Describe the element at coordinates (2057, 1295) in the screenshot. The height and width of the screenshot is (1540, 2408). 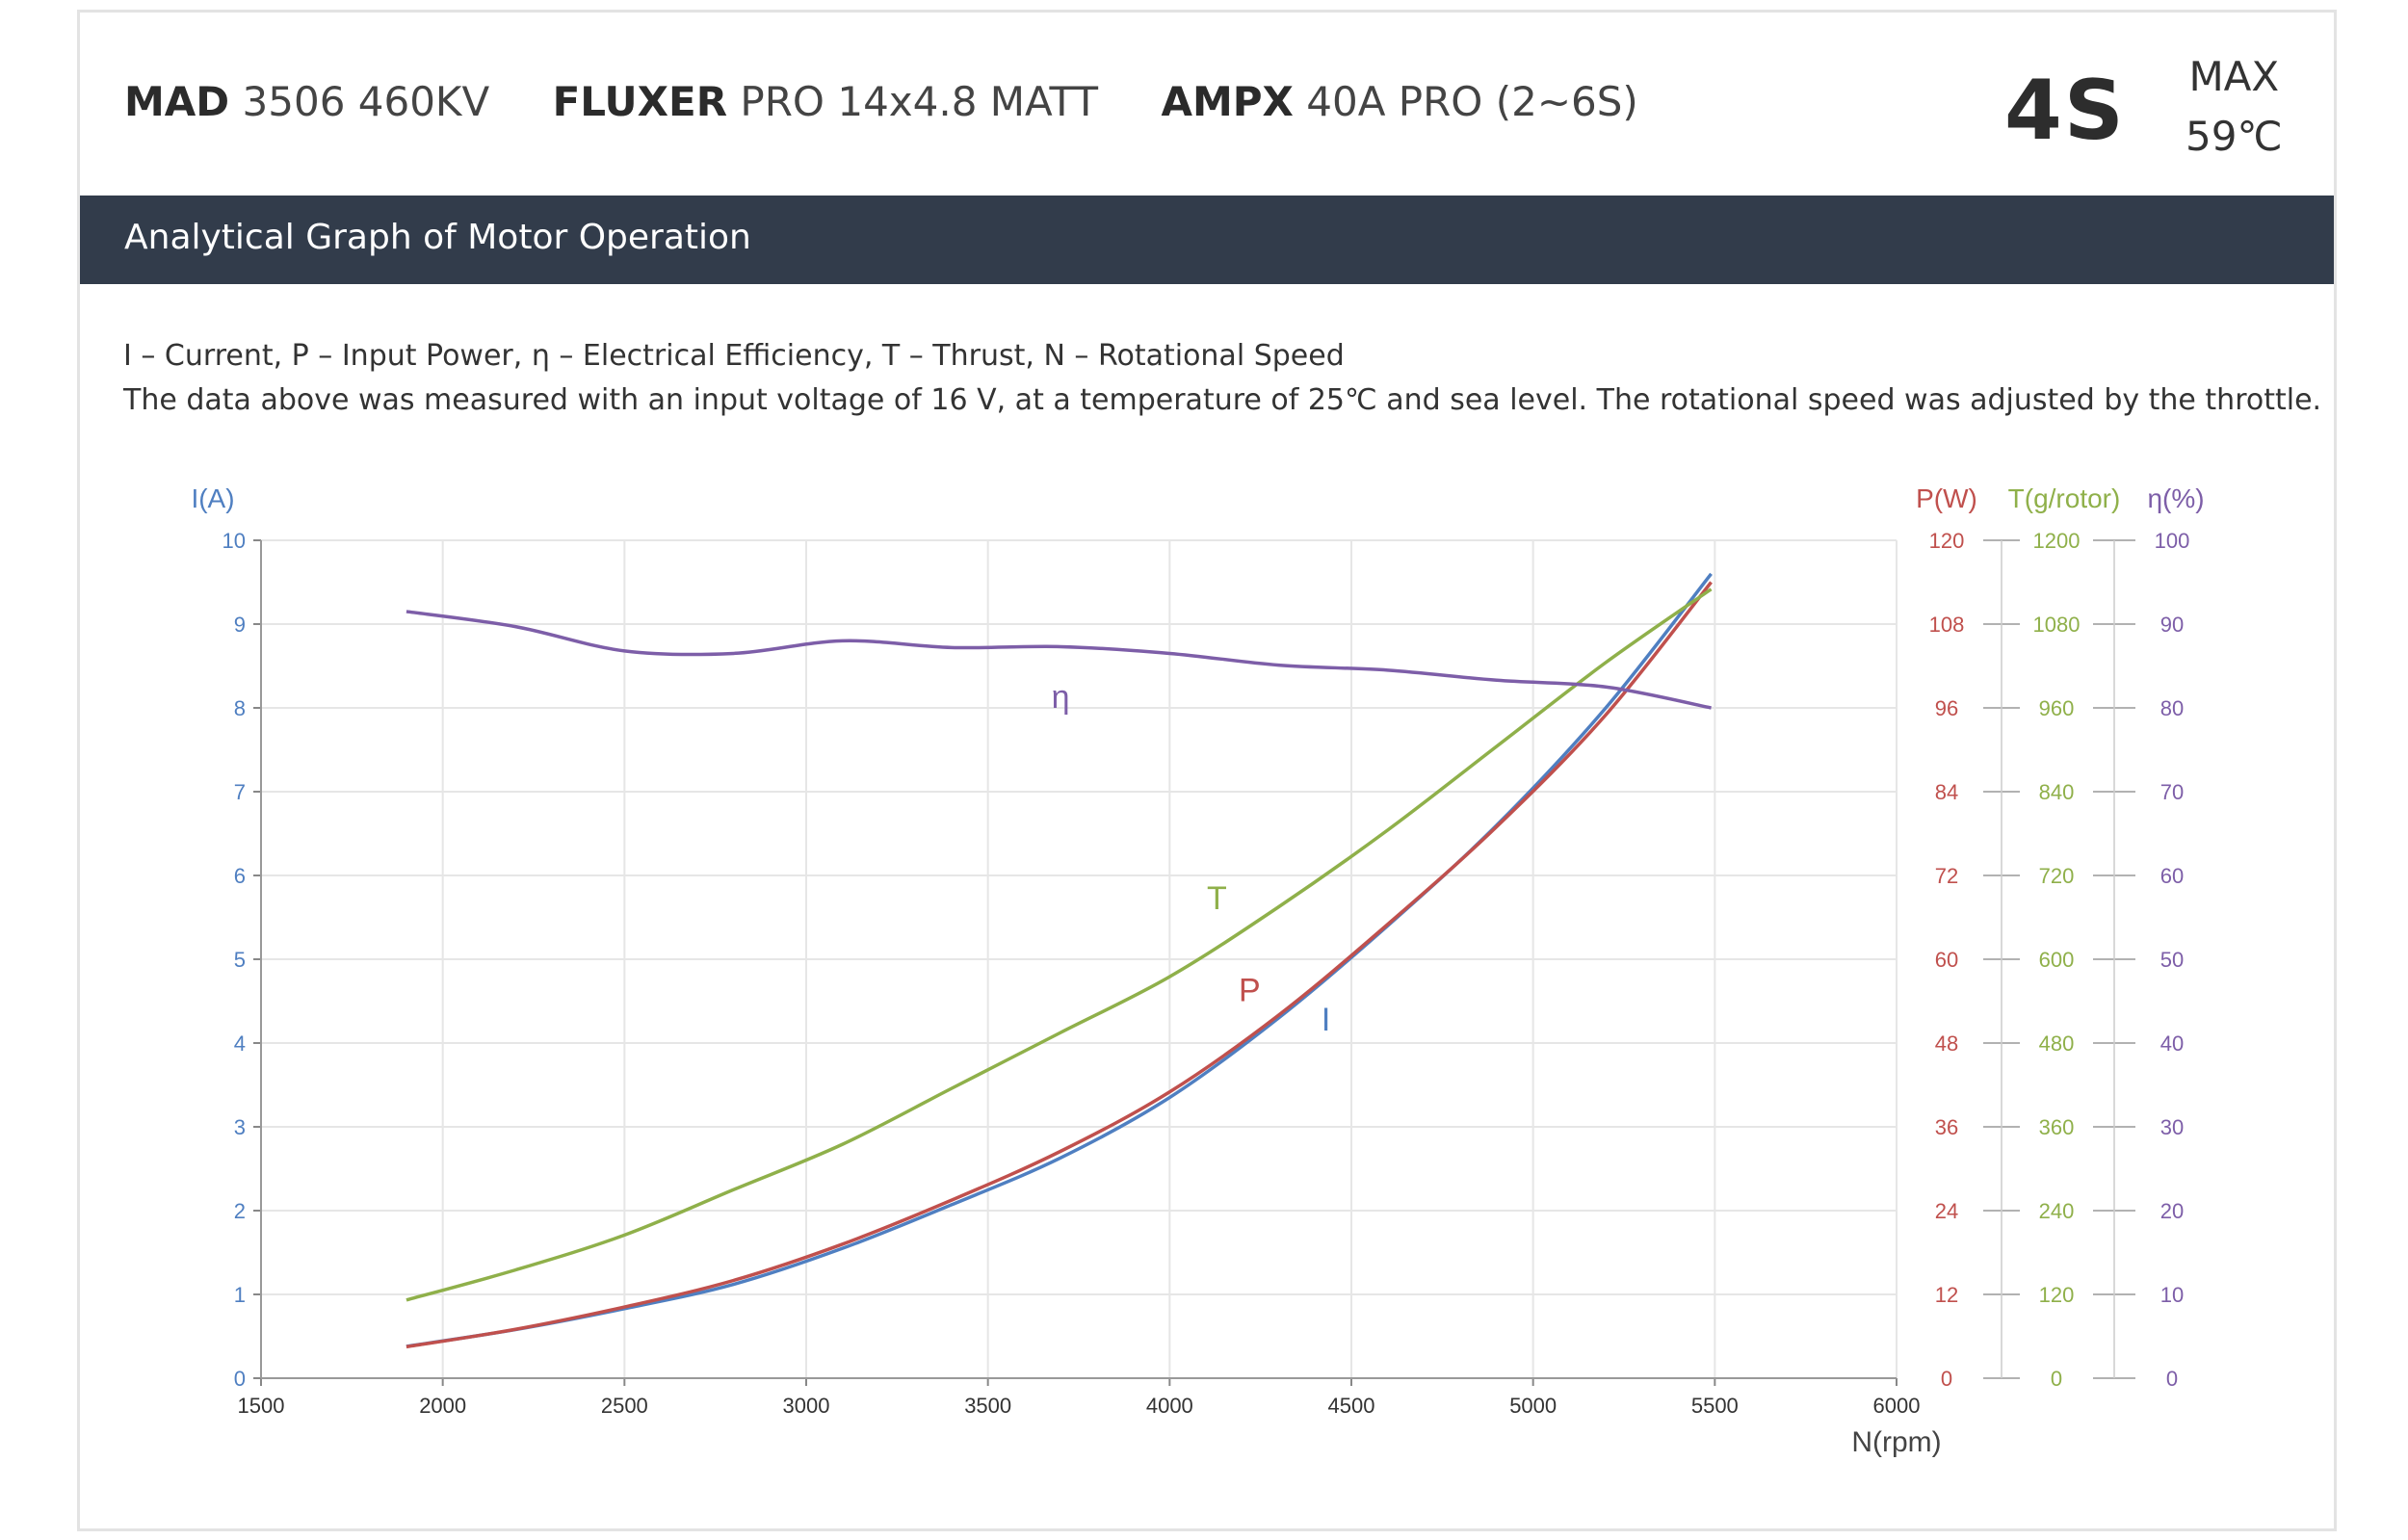
I see `y-tick-label-T: 120` at that location.